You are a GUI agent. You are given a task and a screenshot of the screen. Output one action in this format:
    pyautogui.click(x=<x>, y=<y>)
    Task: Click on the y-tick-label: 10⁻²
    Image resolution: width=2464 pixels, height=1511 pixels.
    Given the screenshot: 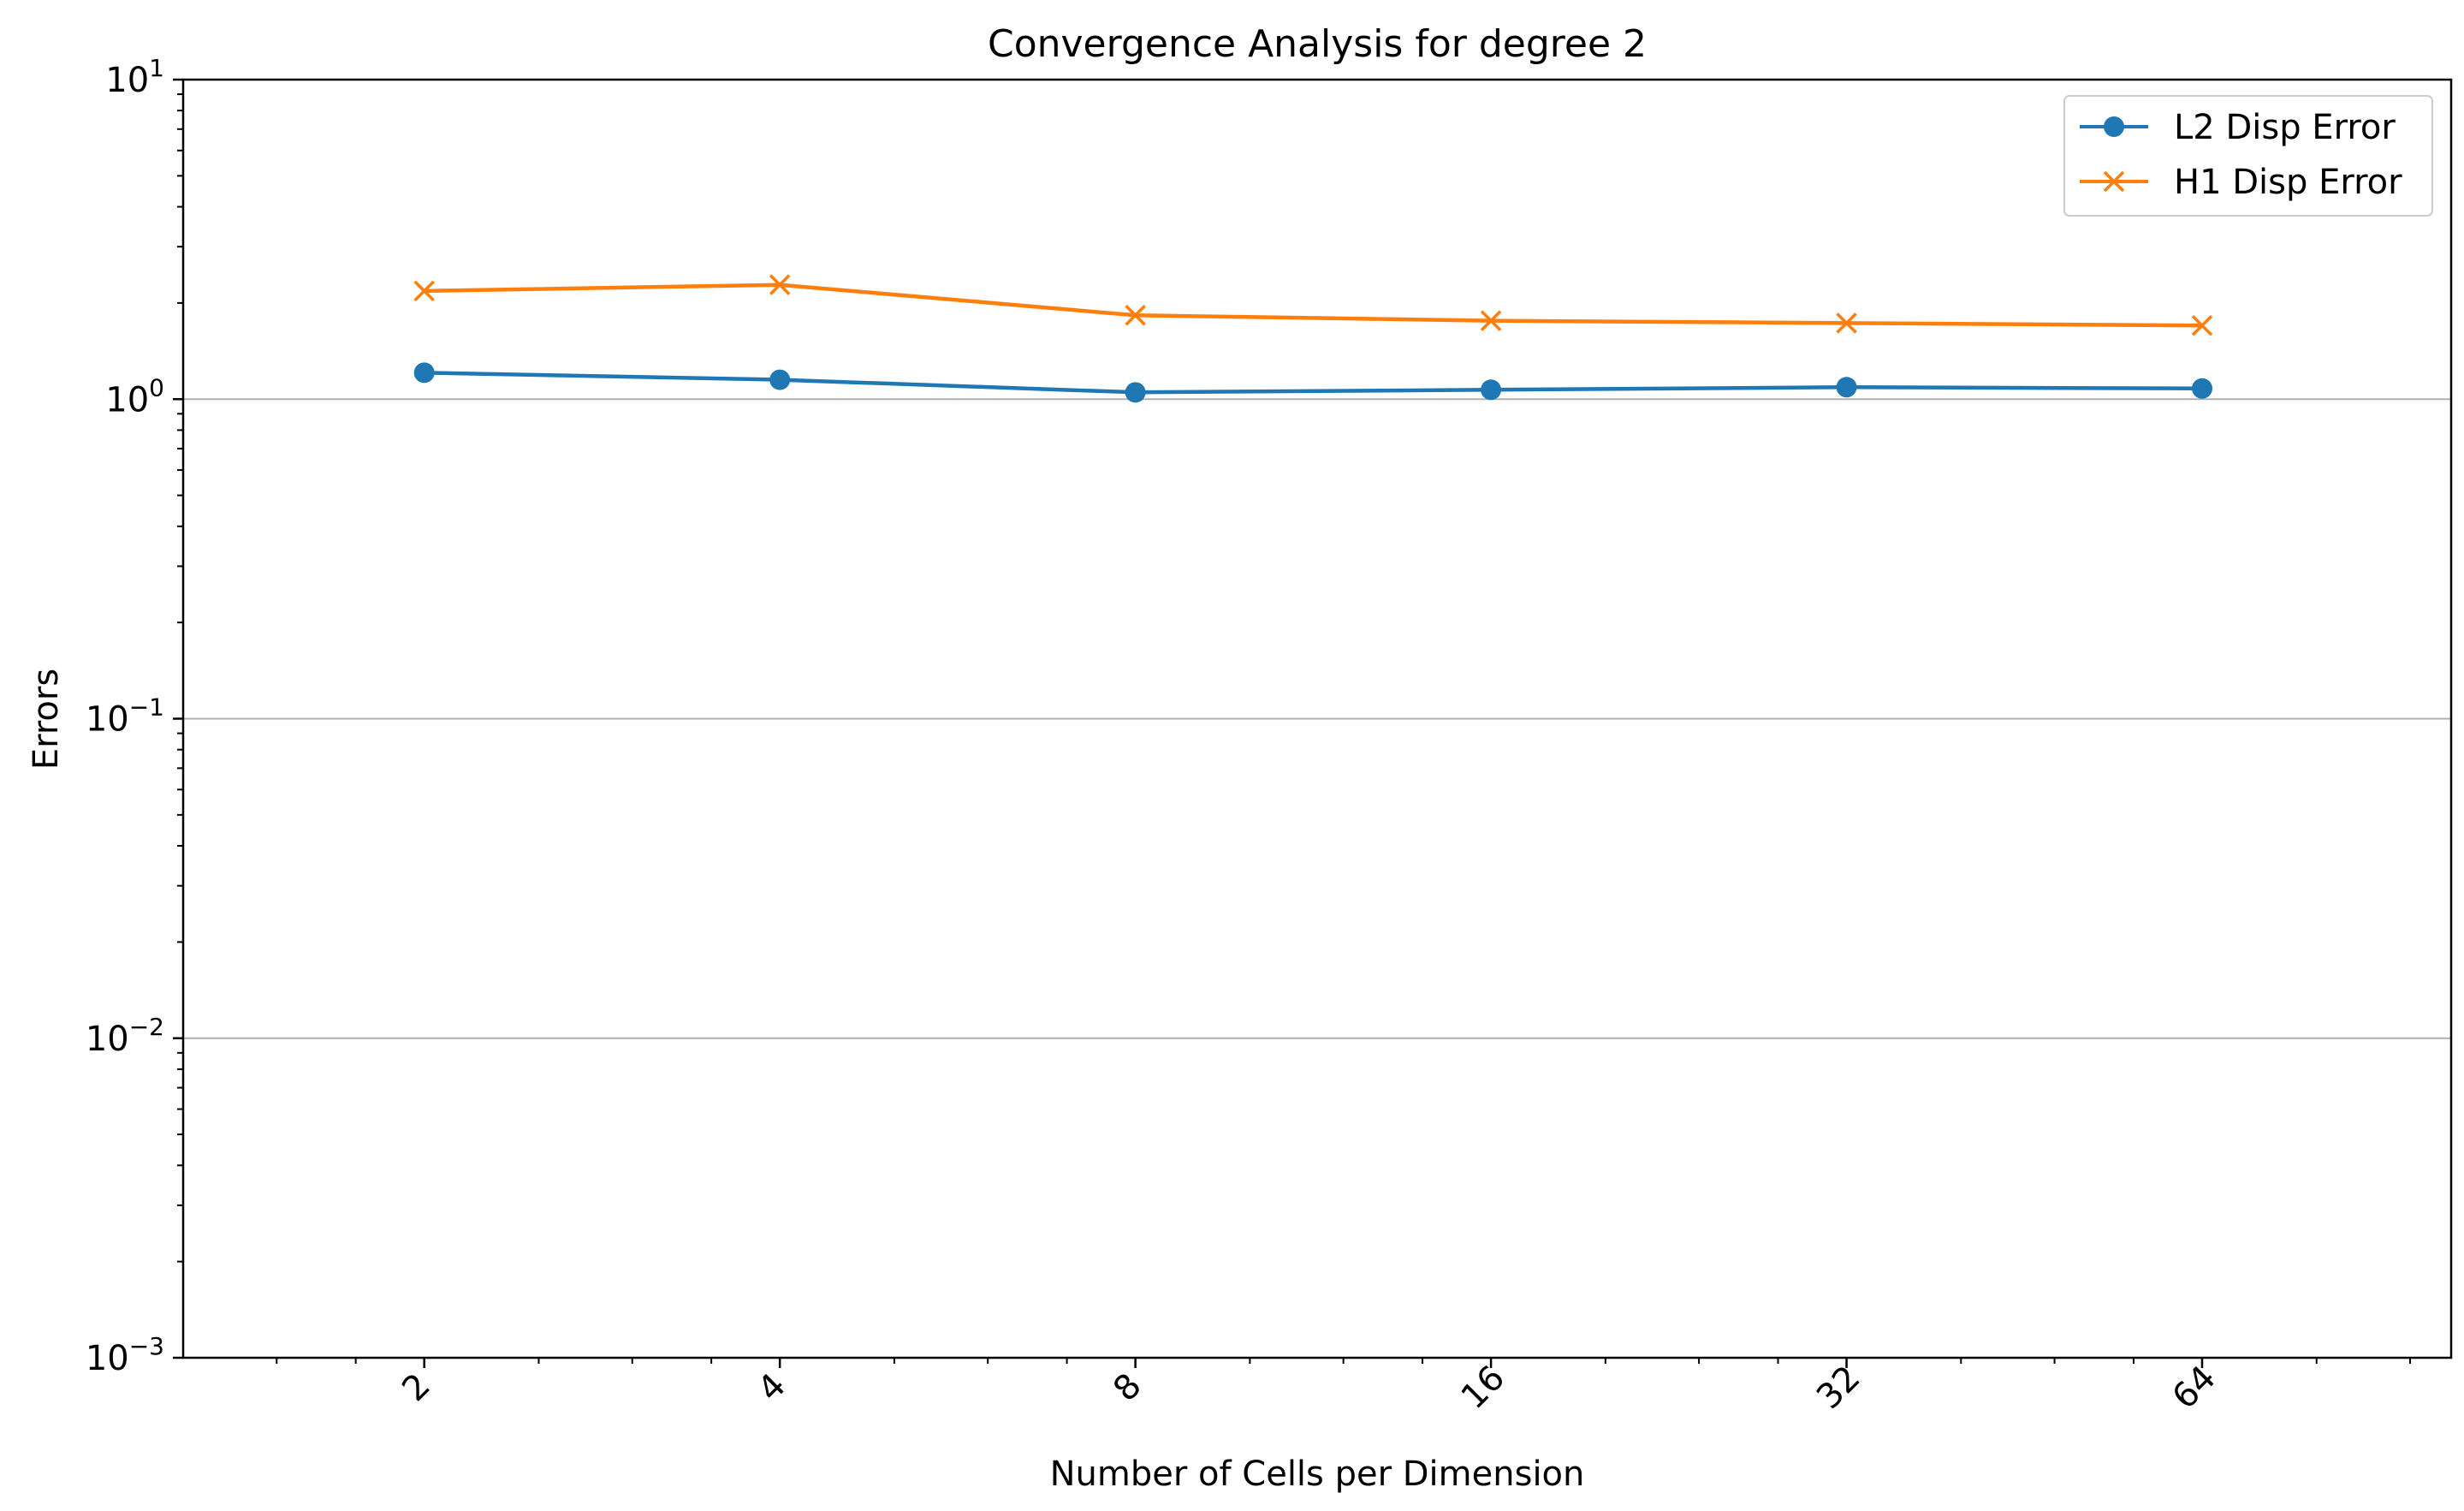 What is the action you would take?
    pyautogui.click(x=125, y=1036)
    